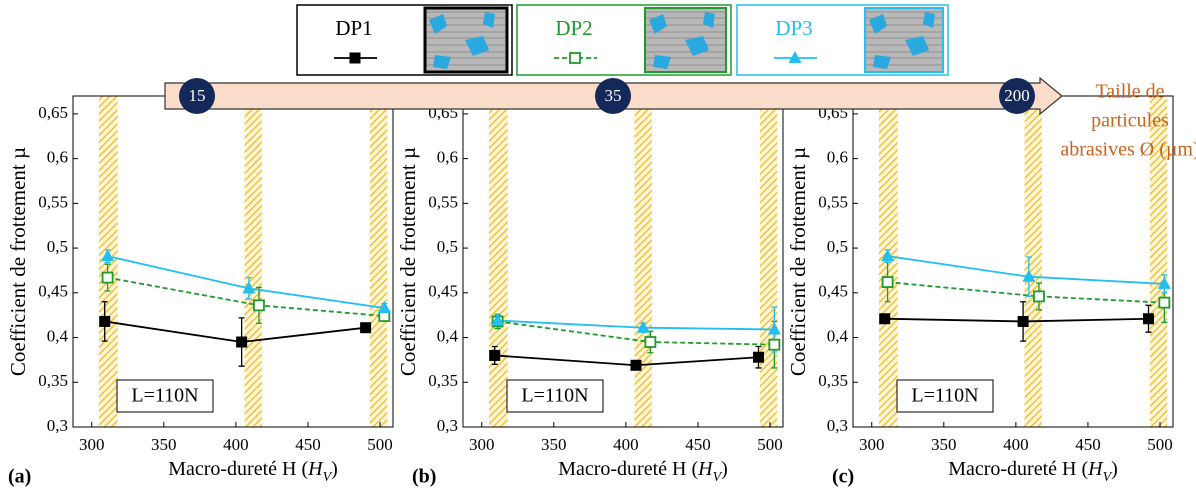 Image resolution: width=1196 pixels, height=495 pixels. I want to click on size-label: 35, so click(613, 95).